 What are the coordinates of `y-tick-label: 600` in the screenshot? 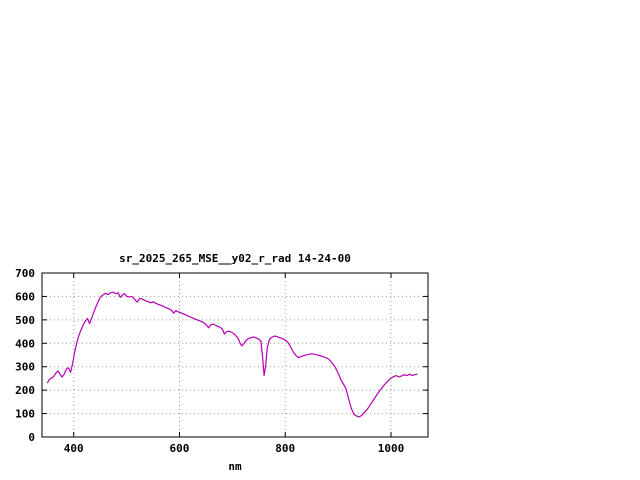 It's located at (25, 296).